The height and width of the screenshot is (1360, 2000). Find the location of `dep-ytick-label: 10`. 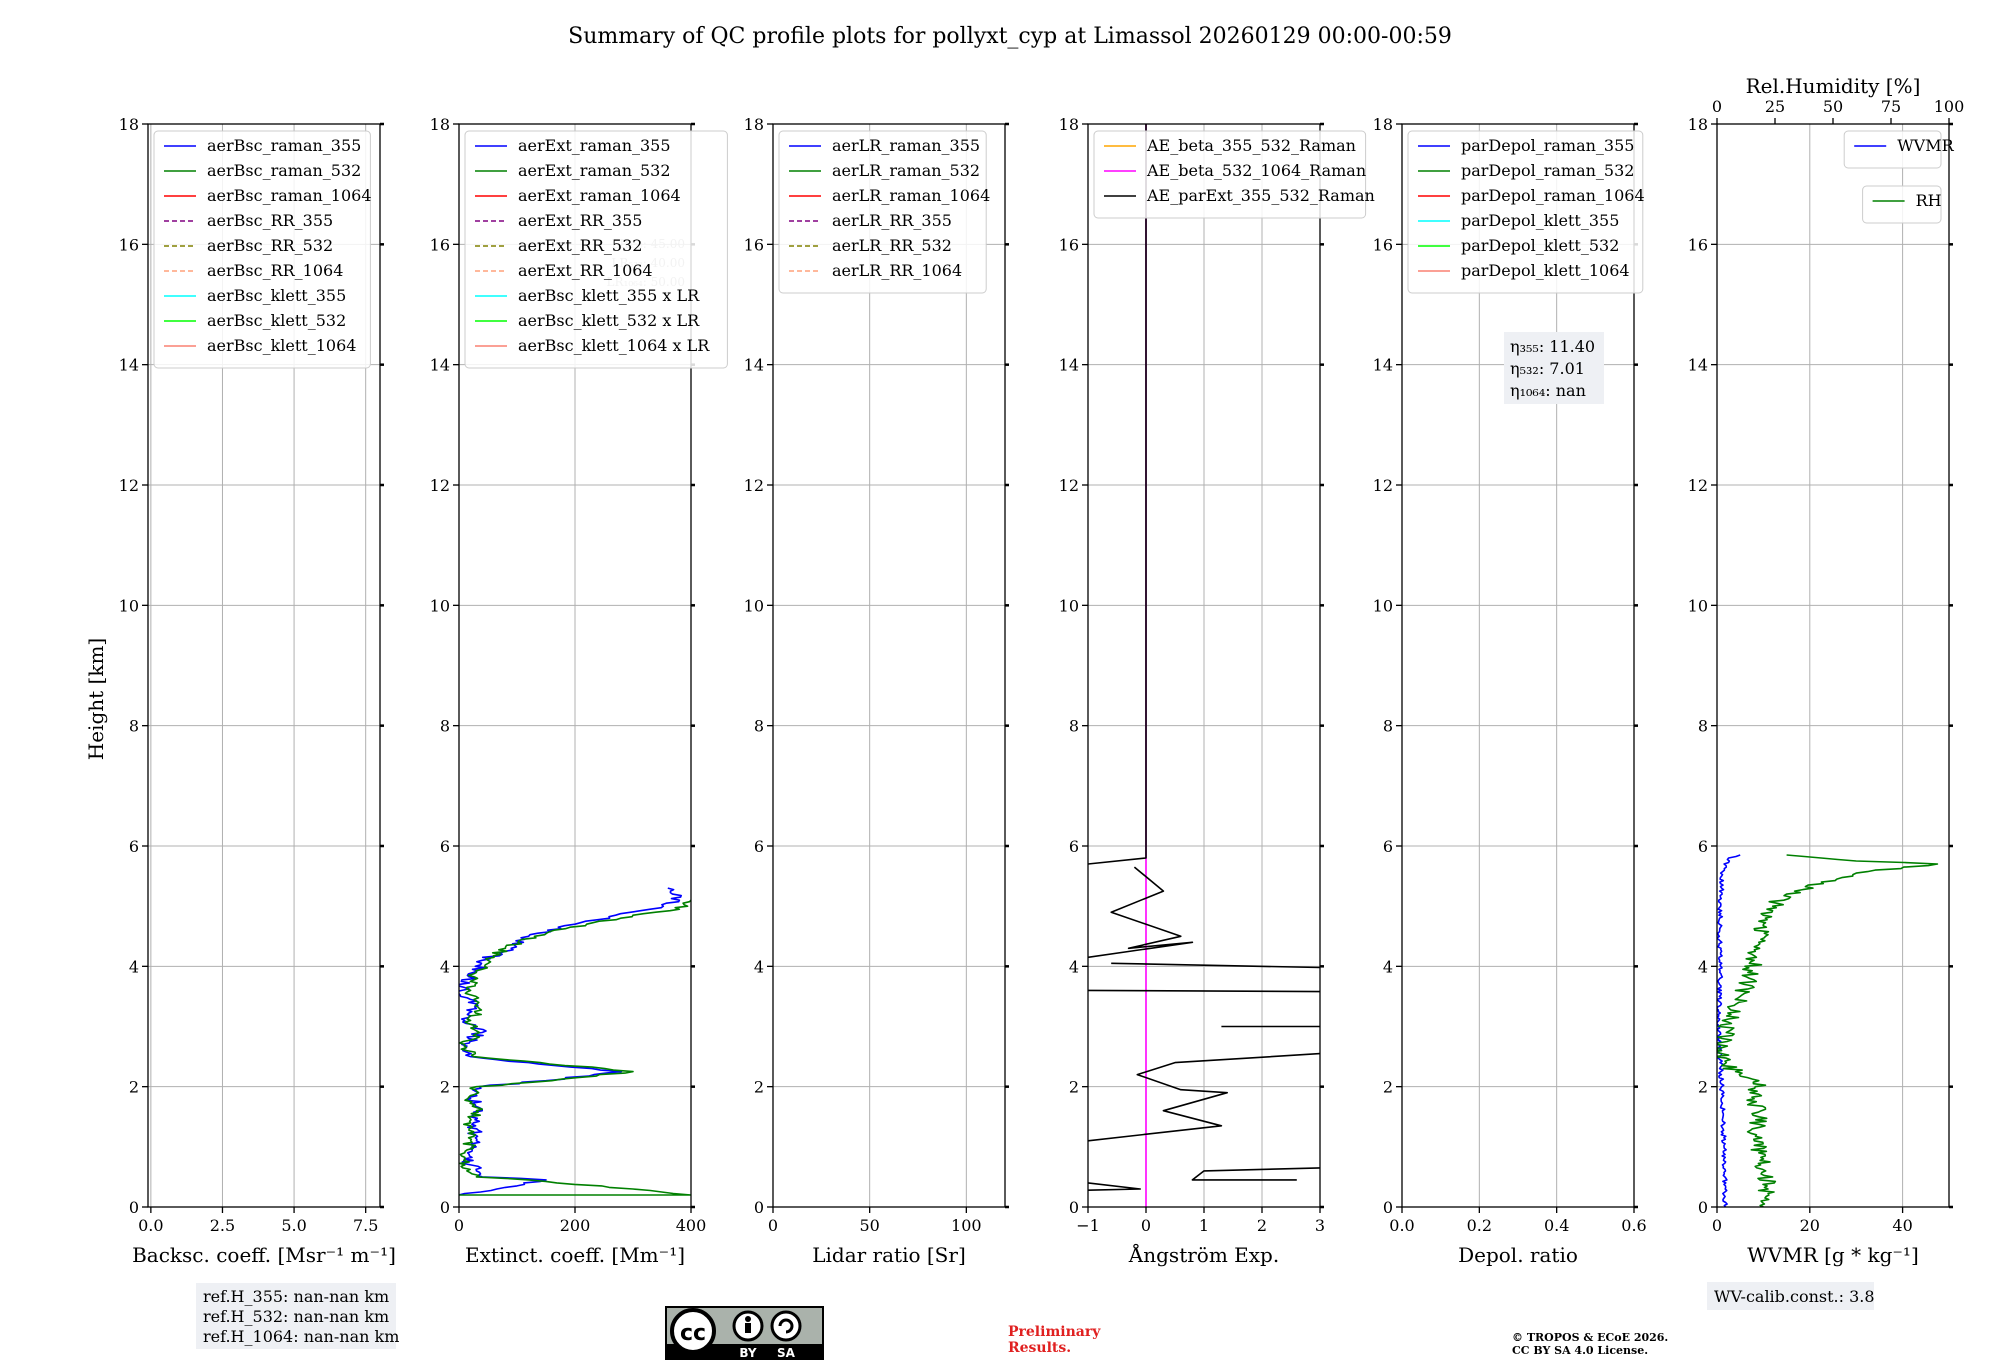

dep-ytick-label: 10 is located at coordinates (1383, 605).